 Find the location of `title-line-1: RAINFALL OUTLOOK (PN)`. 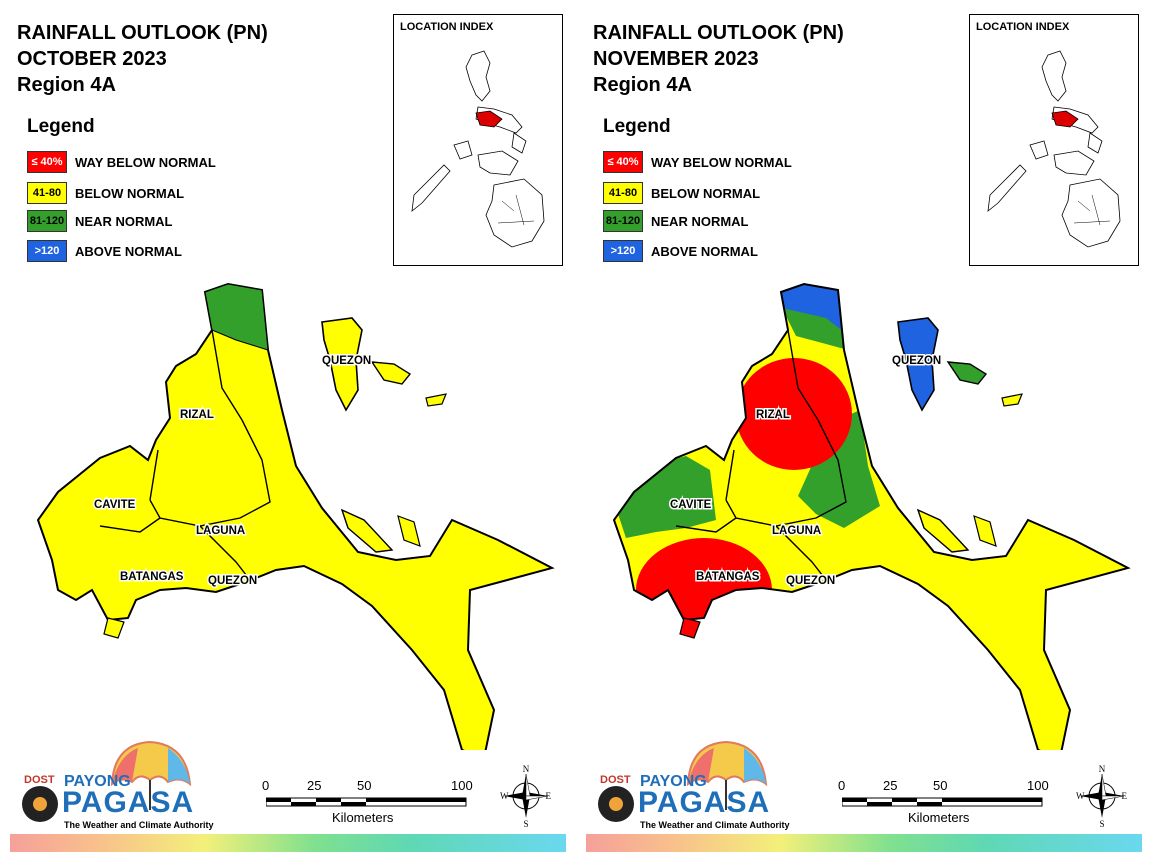

title-line-1: RAINFALL OUTLOOK (PN) is located at coordinates (718, 33).